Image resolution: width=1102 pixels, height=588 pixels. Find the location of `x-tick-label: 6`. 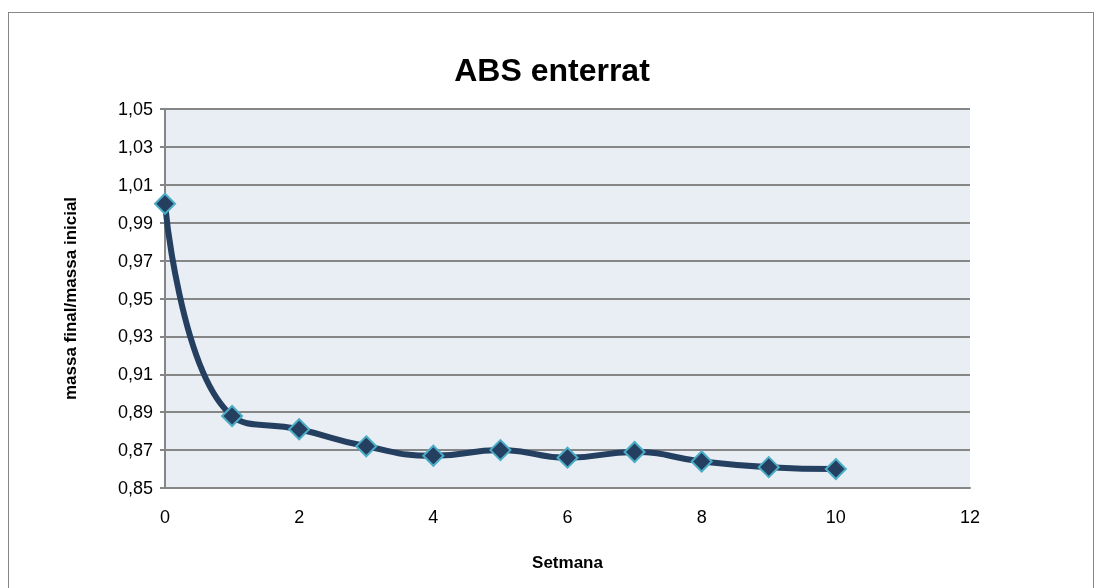

x-tick-label: 6 is located at coordinates (567, 517).